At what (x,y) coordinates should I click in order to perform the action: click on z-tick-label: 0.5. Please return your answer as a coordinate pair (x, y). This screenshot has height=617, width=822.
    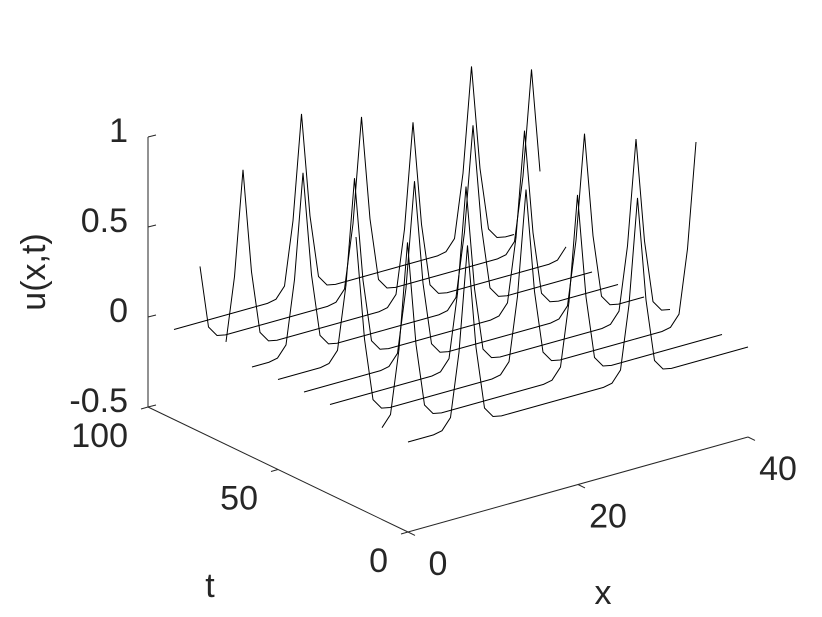
    Looking at the image, I should click on (104, 221).